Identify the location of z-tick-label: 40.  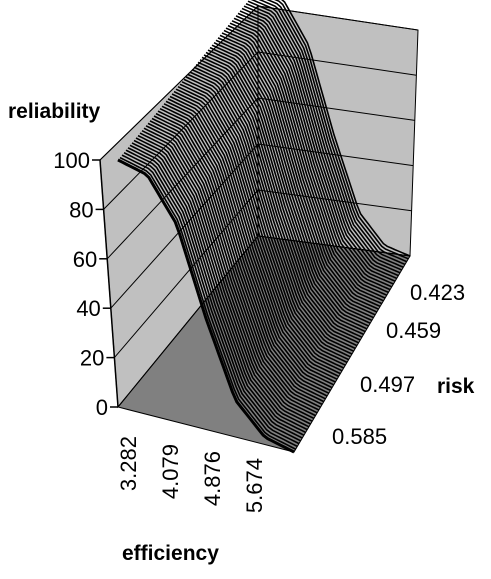
(88, 308).